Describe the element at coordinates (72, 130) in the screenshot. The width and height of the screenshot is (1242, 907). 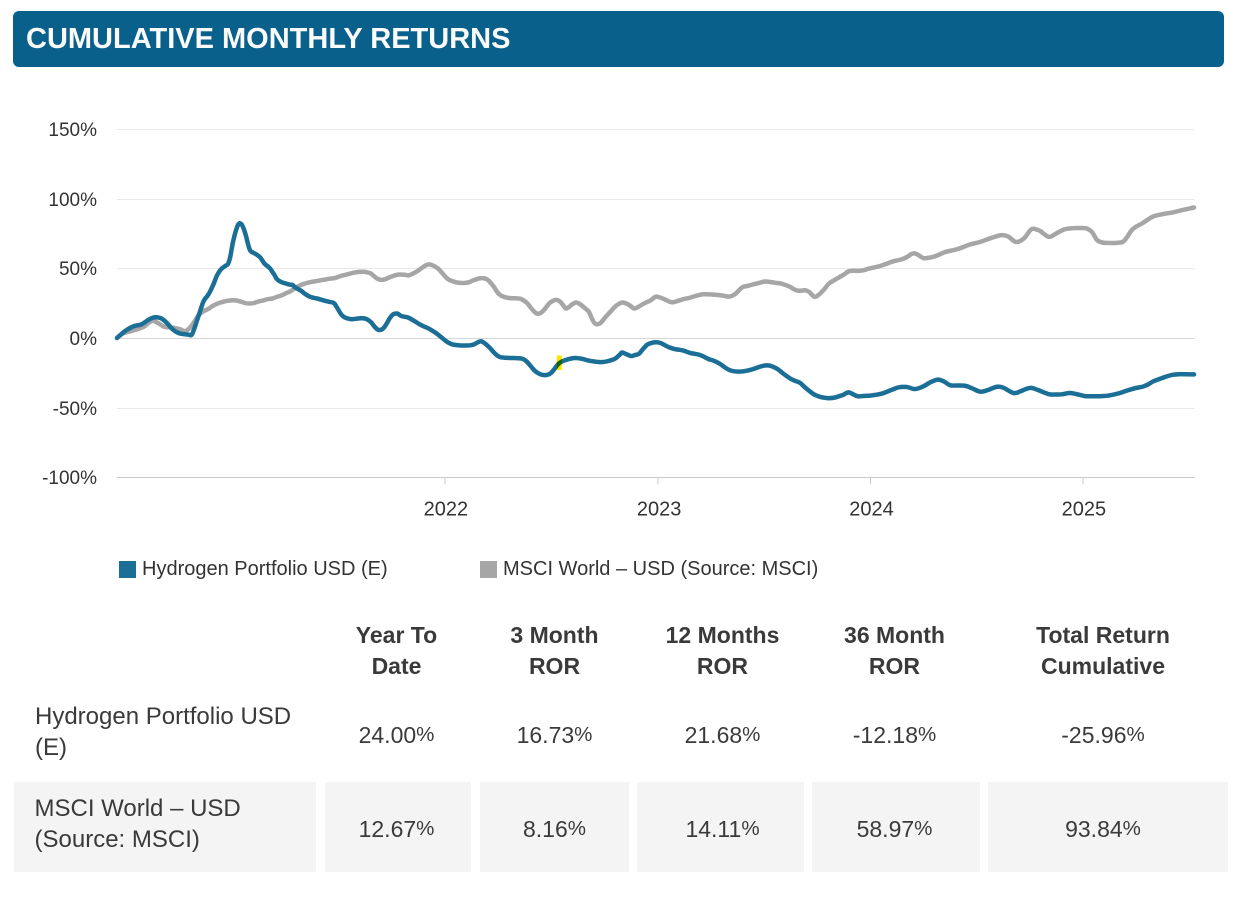
I see `svg-text: 150%` at that location.